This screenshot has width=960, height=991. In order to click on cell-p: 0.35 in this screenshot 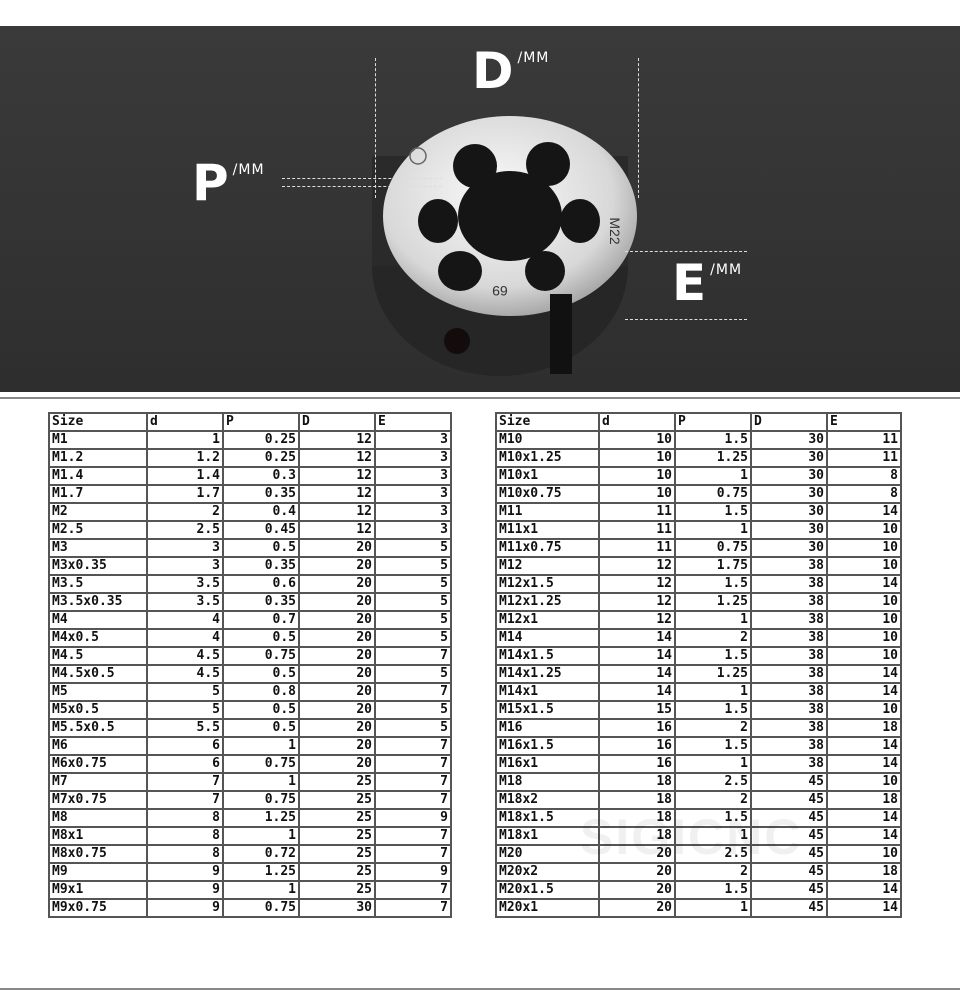, I will do `click(261, 494)`.